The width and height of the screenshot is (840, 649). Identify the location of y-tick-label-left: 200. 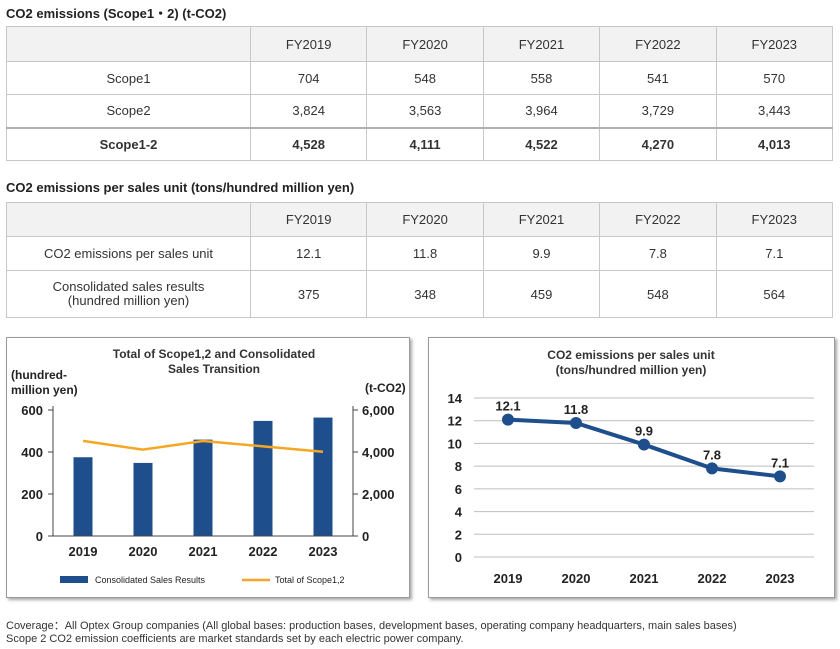
(32, 494).